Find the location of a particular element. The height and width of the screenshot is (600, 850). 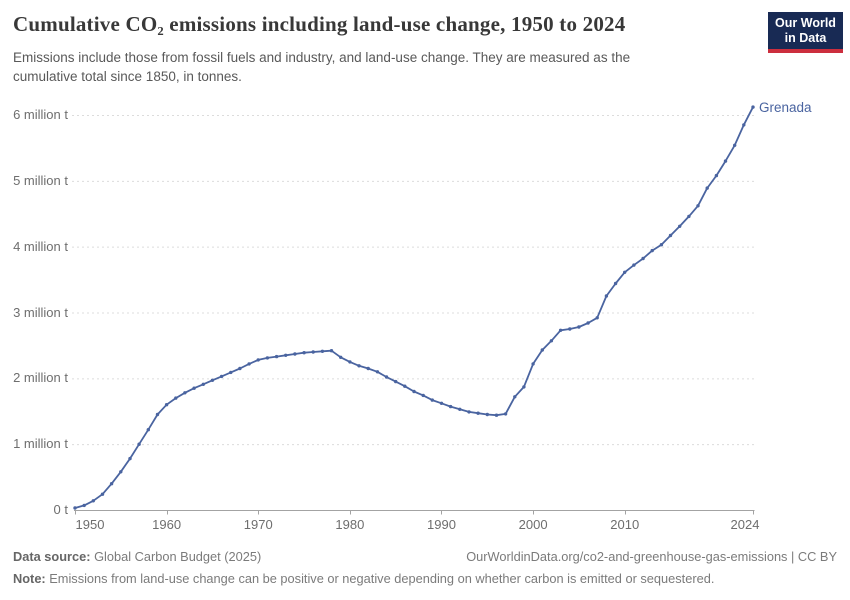

owid-logo-line1: Our World is located at coordinates (805, 23).